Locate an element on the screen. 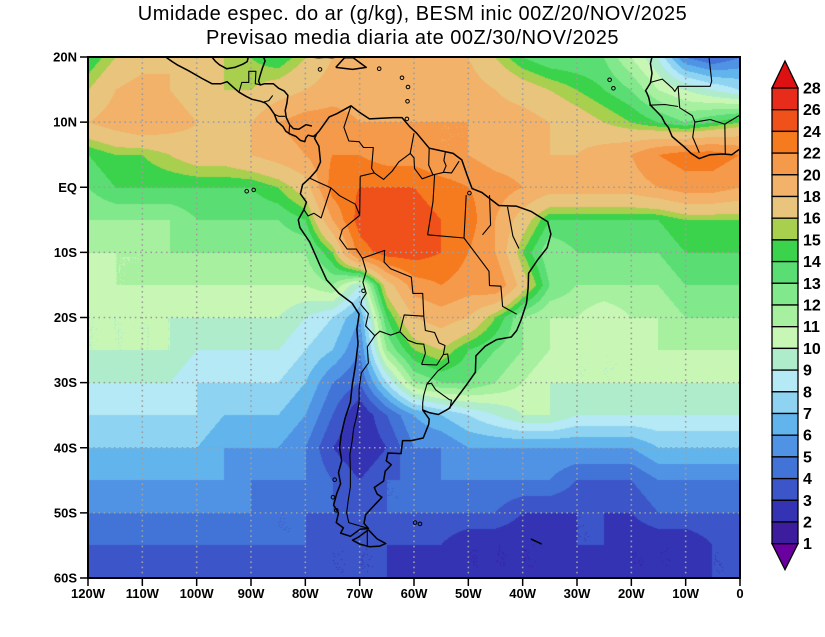 Image resolution: width=825 pixels, height=637 pixels. colorbar-bottom-arrow is located at coordinates (785, 557).